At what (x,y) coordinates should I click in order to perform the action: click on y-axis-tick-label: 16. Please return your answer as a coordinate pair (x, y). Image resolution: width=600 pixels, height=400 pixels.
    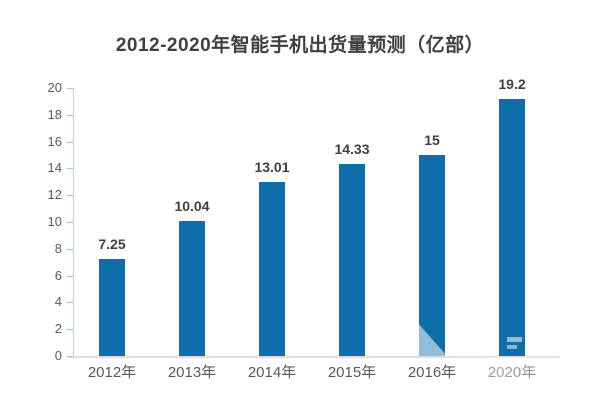
    Looking at the image, I should click on (54, 141).